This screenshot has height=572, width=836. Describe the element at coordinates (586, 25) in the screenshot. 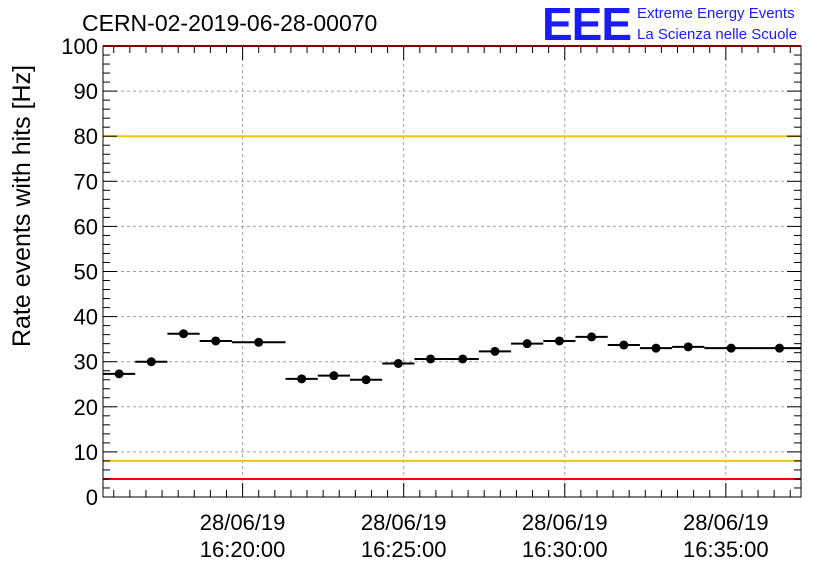

I see `logo-mark: EEE` at that location.